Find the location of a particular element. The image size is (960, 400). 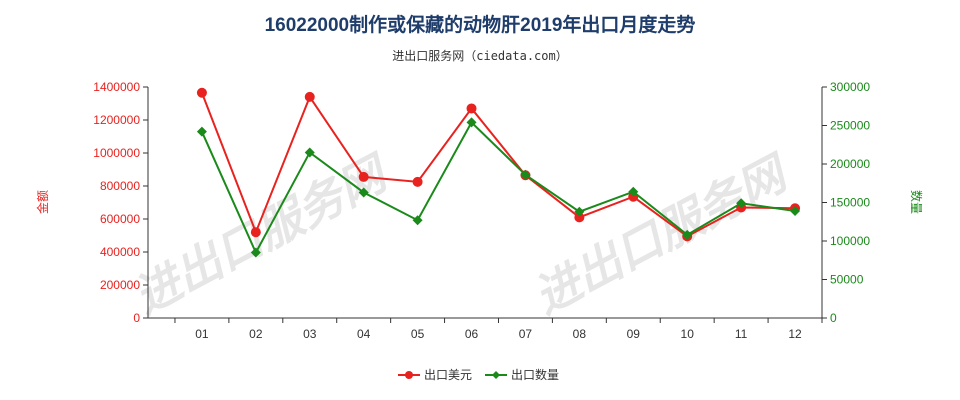

y-left-tick-label: 1400000 is located at coordinates (116, 87).